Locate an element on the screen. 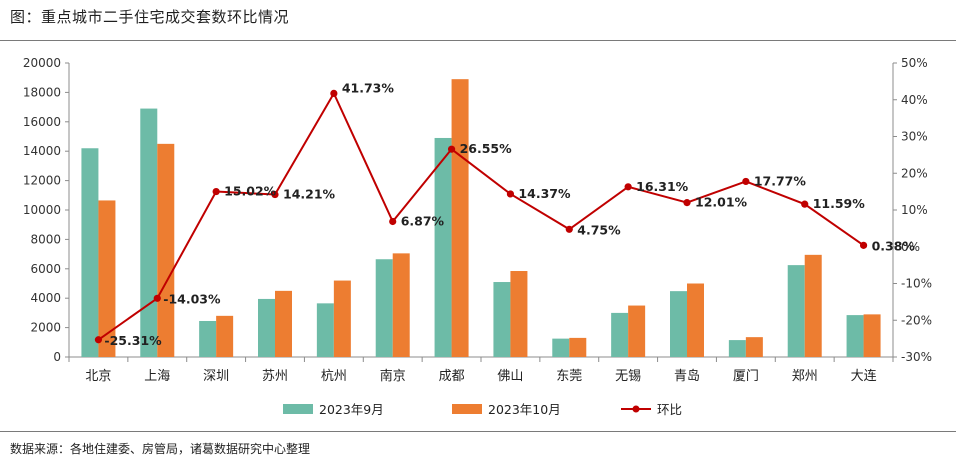 The width and height of the screenshot is (956, 465). mom-data-label: 14.37% is located at coordinates (544, 193).